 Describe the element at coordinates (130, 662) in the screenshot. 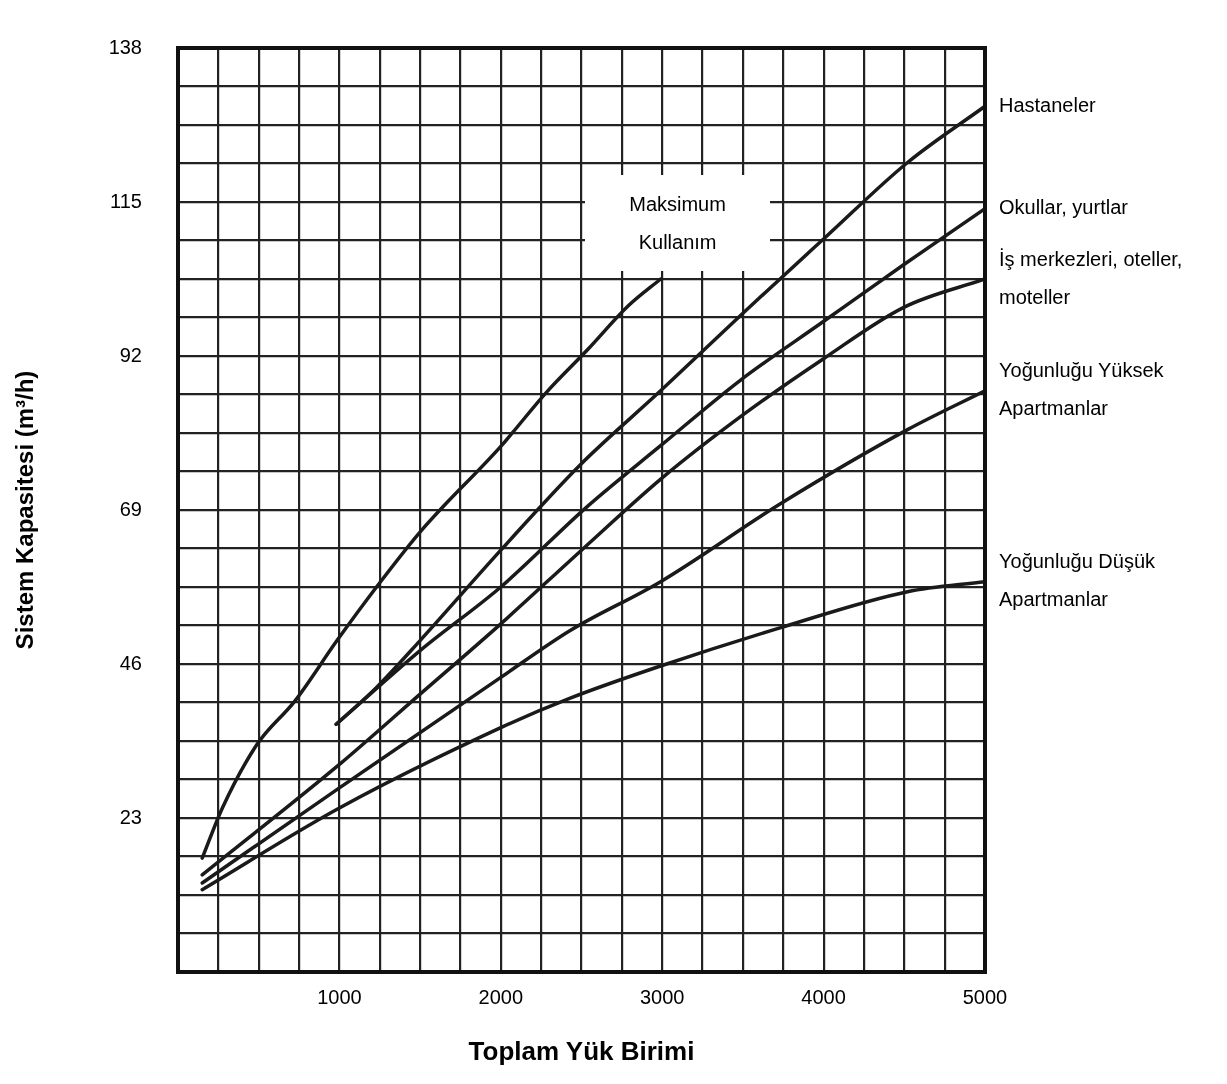

I see `y-tick-label: 46` at that location.